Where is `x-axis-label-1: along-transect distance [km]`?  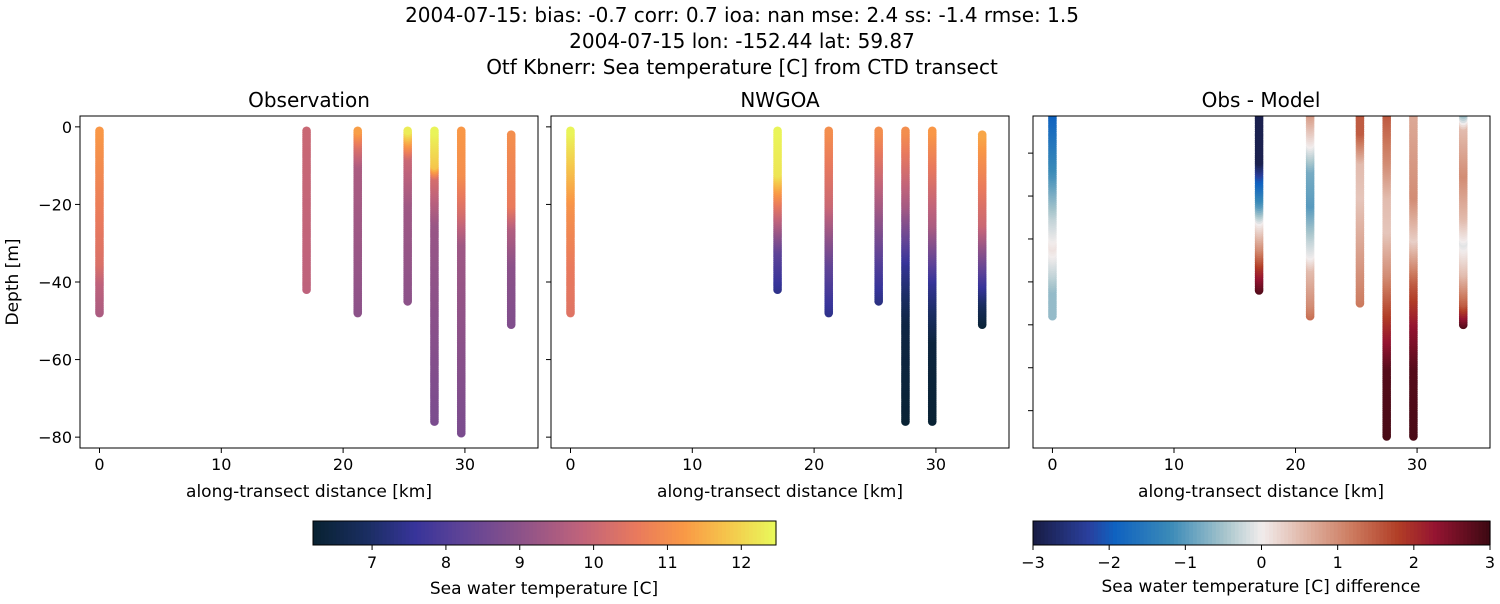
x-axis-label-1: along-transect distance [km] is located at coordinates (309, 492).